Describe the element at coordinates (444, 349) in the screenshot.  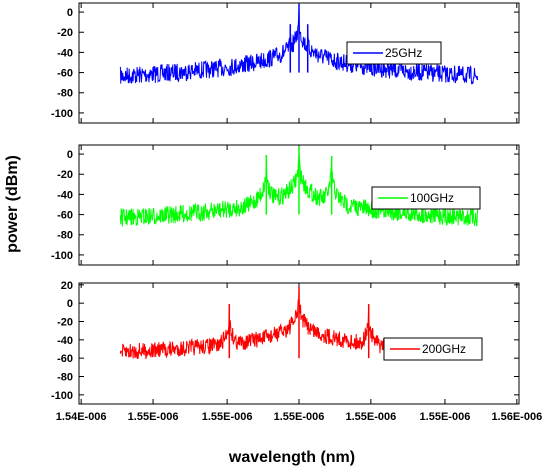
I see `legend-label: 200GHz` at that location.